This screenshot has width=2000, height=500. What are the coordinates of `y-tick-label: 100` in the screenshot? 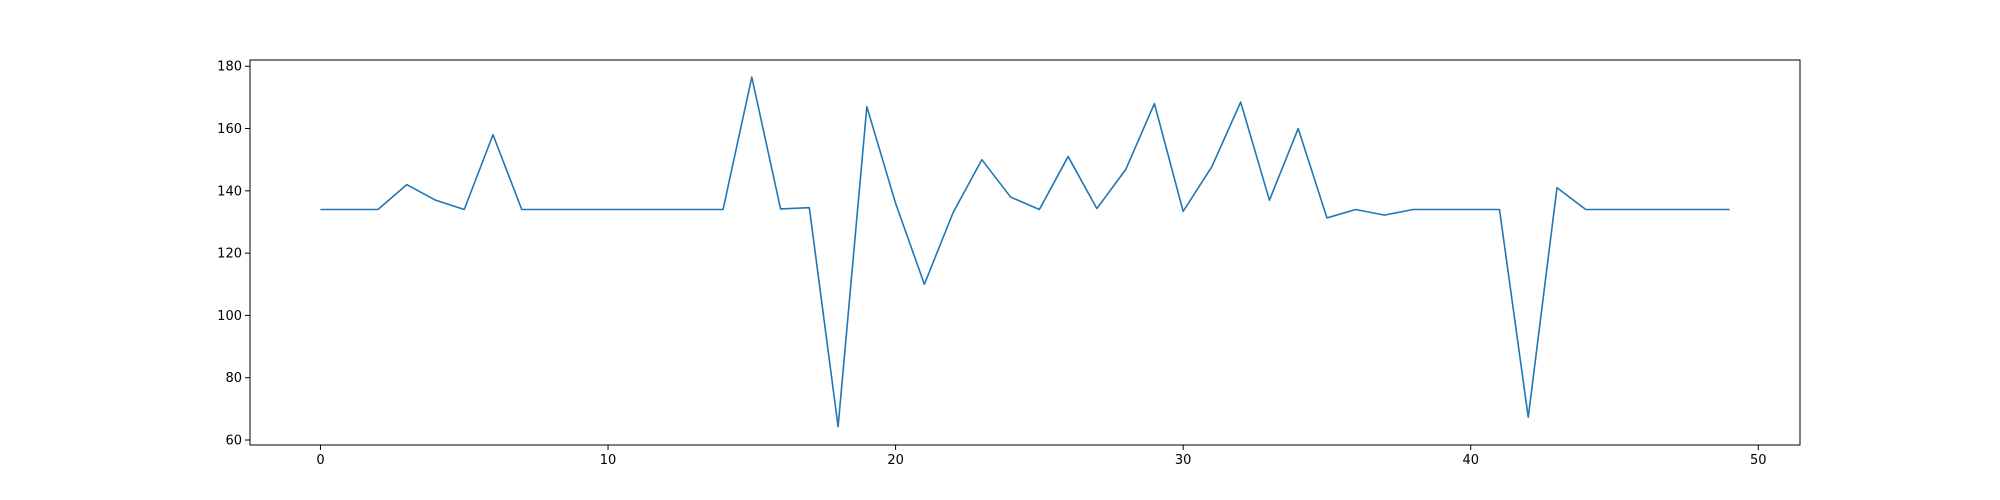 It's located at (229, 316).